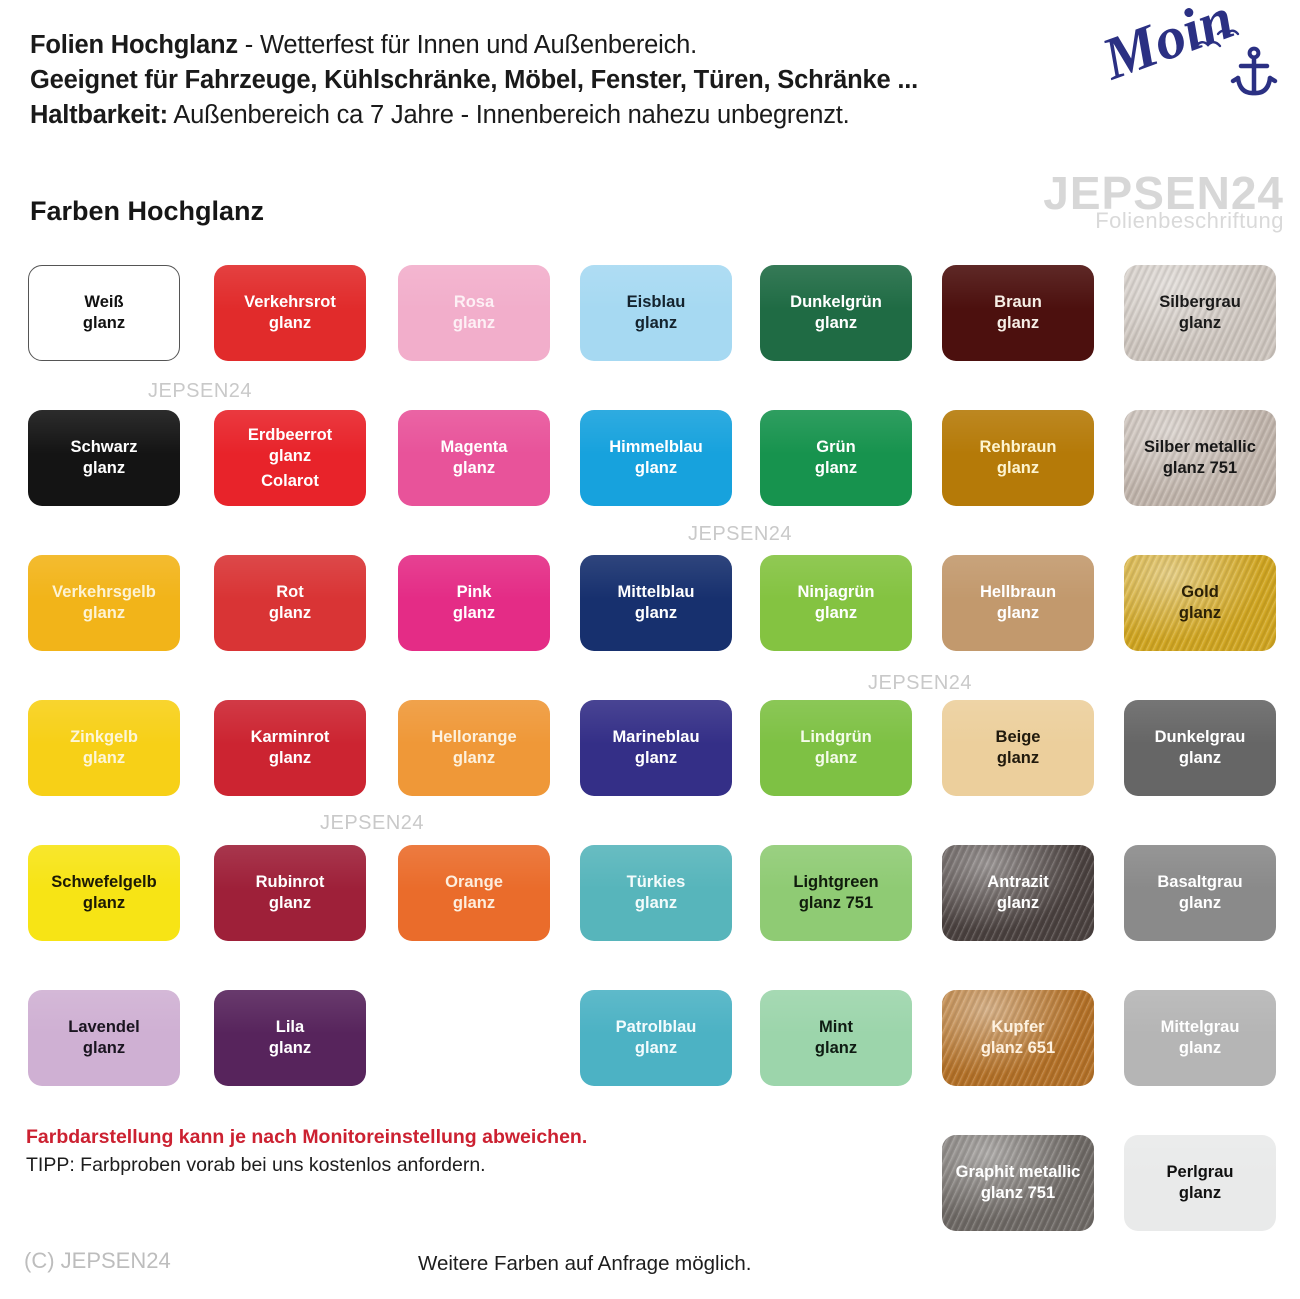  I want to click on color-swatch: Hellorange glanz, so click(474, 748).